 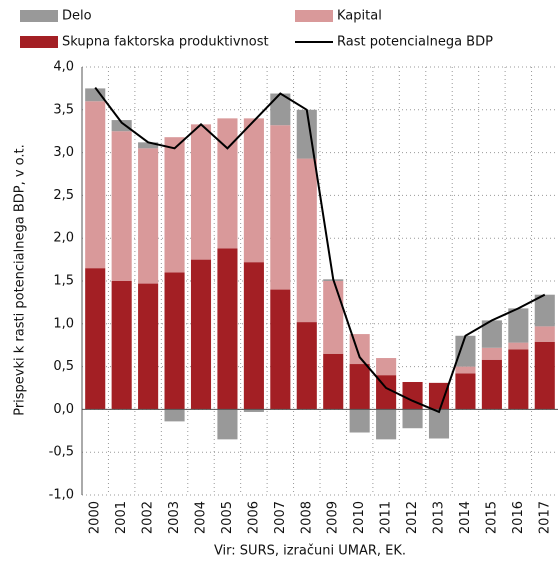 I want to click on x-tick-label: 2014, so click(x=465, y=517).